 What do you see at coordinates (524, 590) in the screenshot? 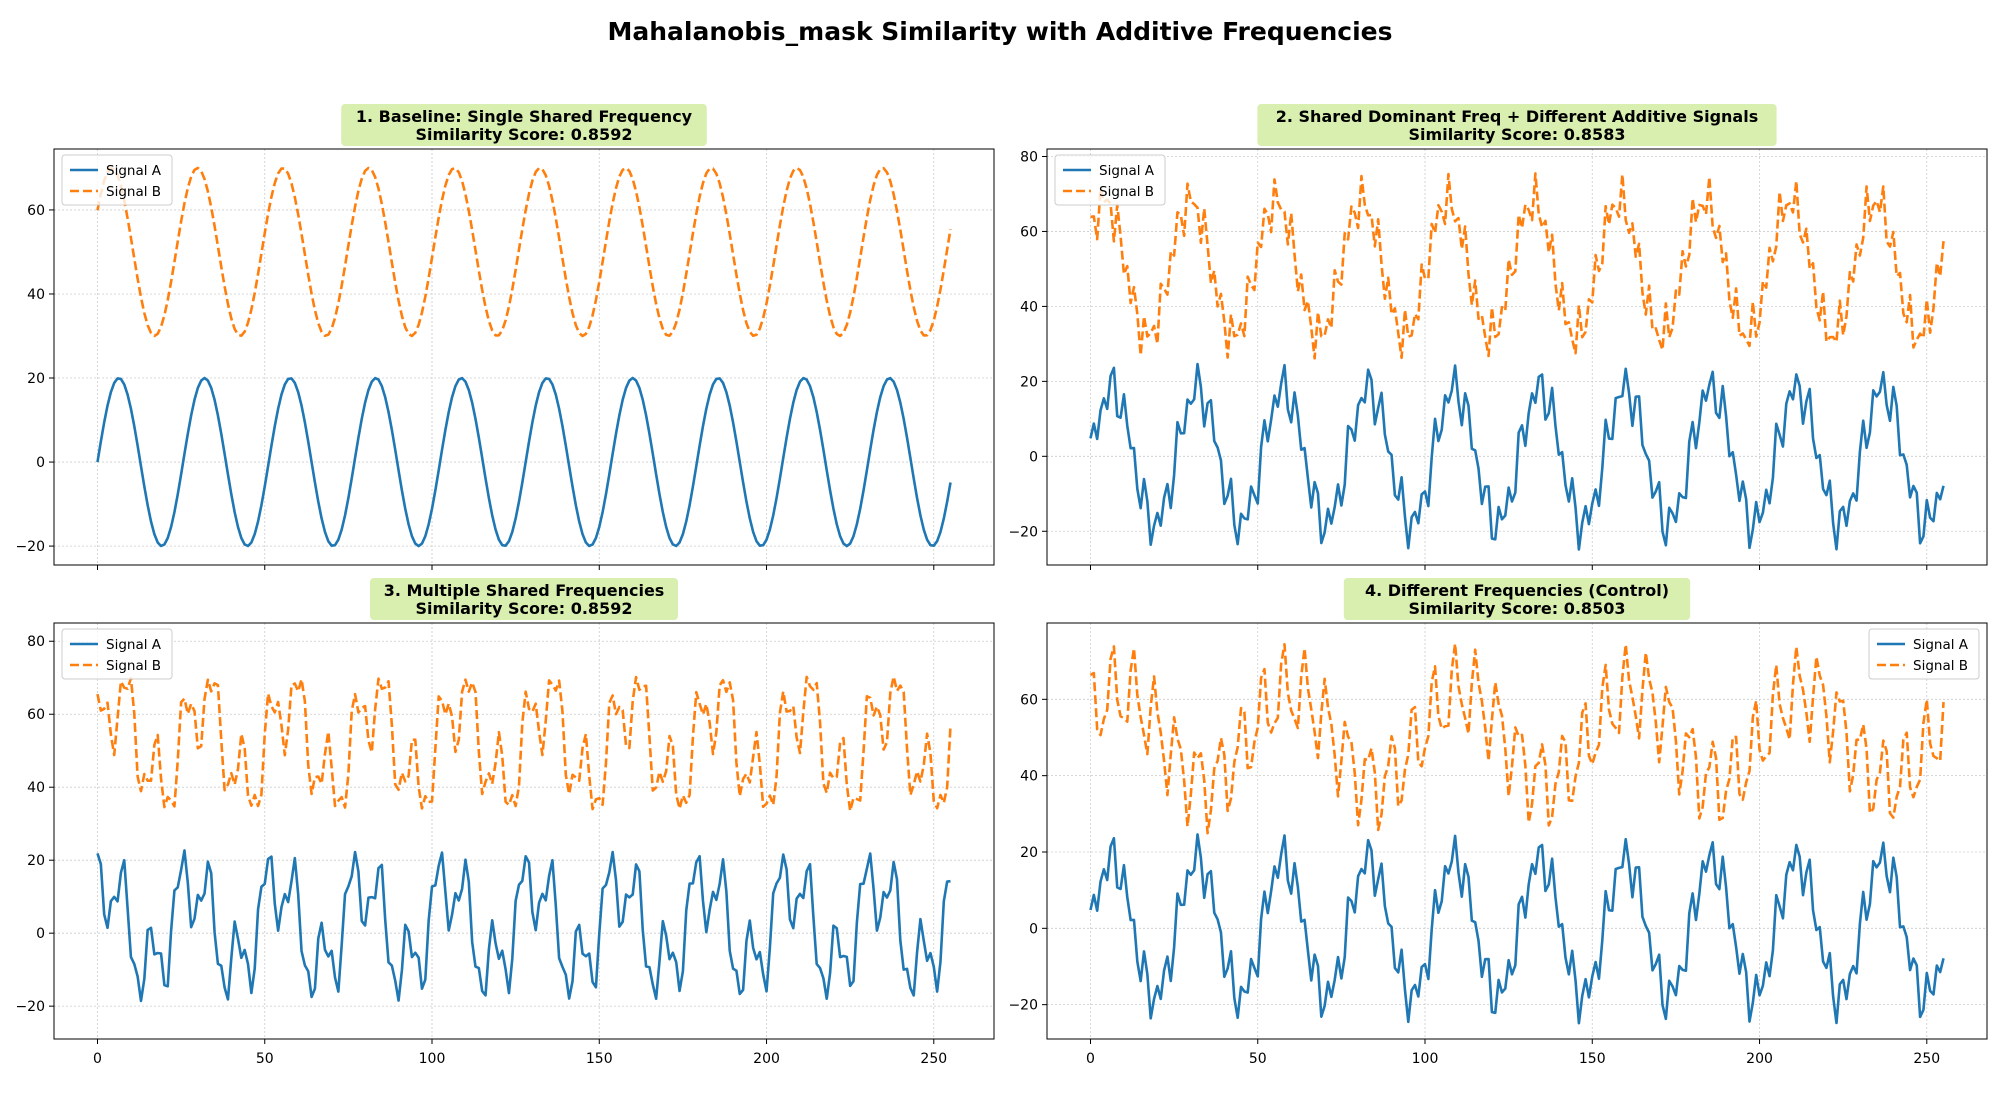
I see `subplot-title: 3. Multiple Shared Frequencies` at bounding box center [524, 590].